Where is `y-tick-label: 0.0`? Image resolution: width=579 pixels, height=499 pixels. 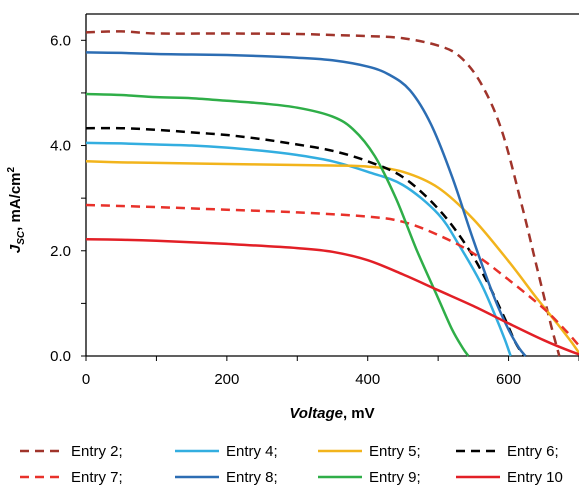 y-tick-label: 0.0 is located at coordinates (60, 356).